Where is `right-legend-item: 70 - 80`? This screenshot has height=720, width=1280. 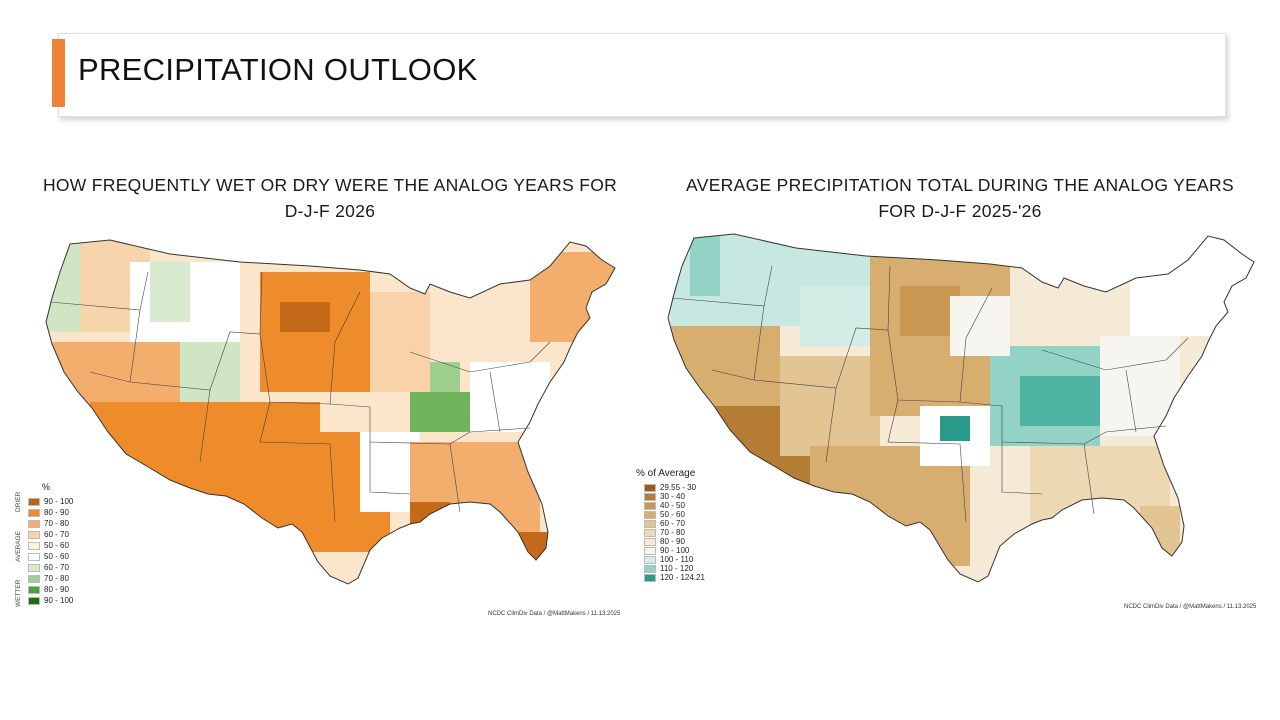 right-legend-item: 70 - 80 is located at coordinates (664, 532).